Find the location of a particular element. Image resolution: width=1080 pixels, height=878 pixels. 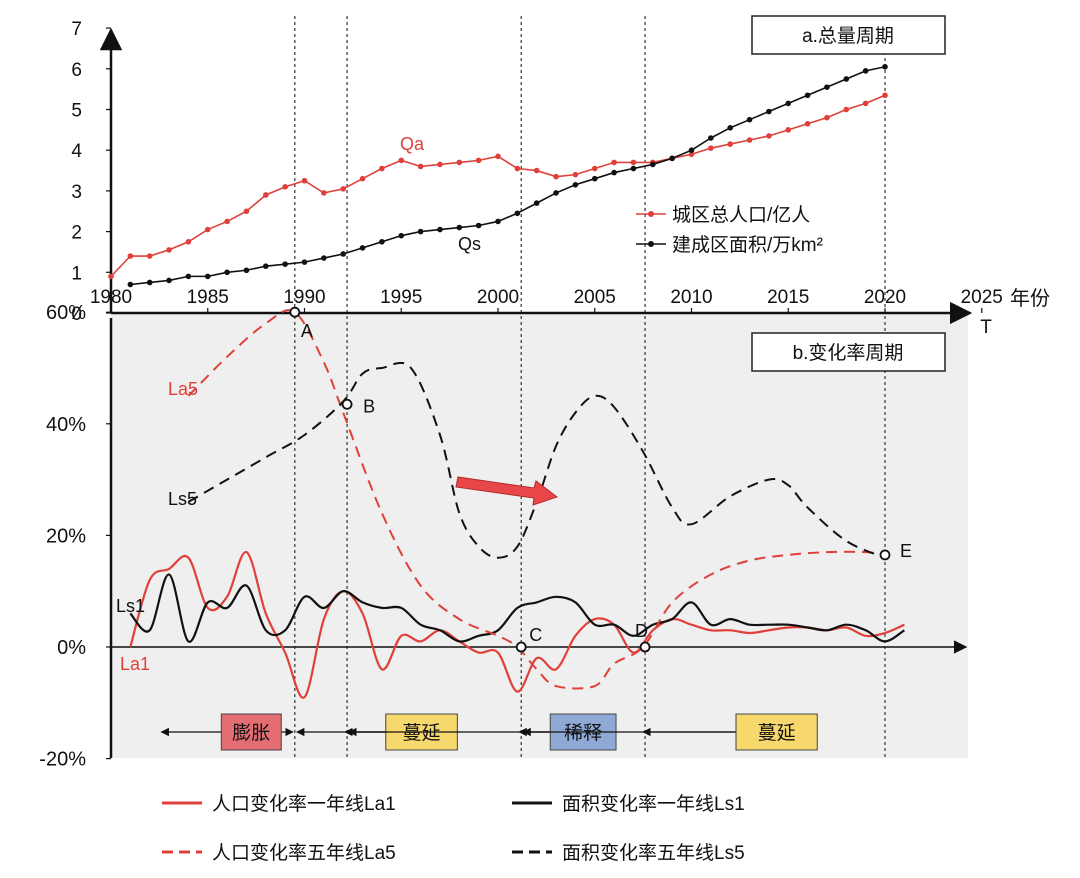

chart-title-b: b.变化率周期 is located at coordinates (848, 352).